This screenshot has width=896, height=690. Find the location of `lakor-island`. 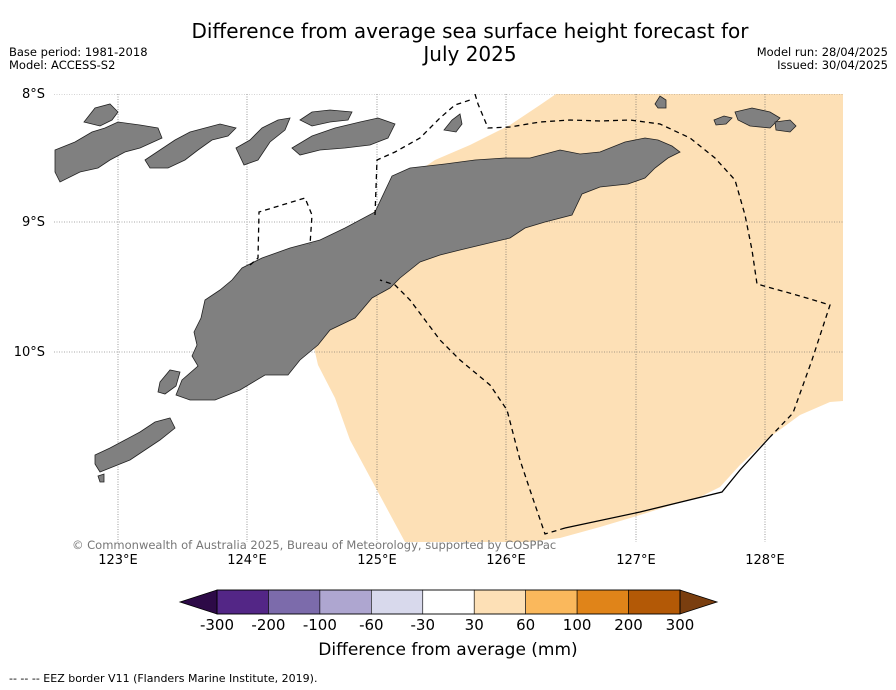

lakor-island is located at coordinates (785, 126).